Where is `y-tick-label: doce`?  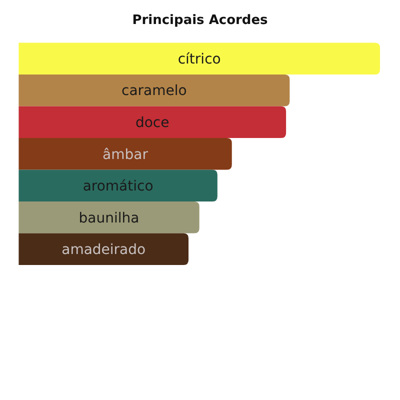
y-tick-label: doce is located at coordinates (153, 122).